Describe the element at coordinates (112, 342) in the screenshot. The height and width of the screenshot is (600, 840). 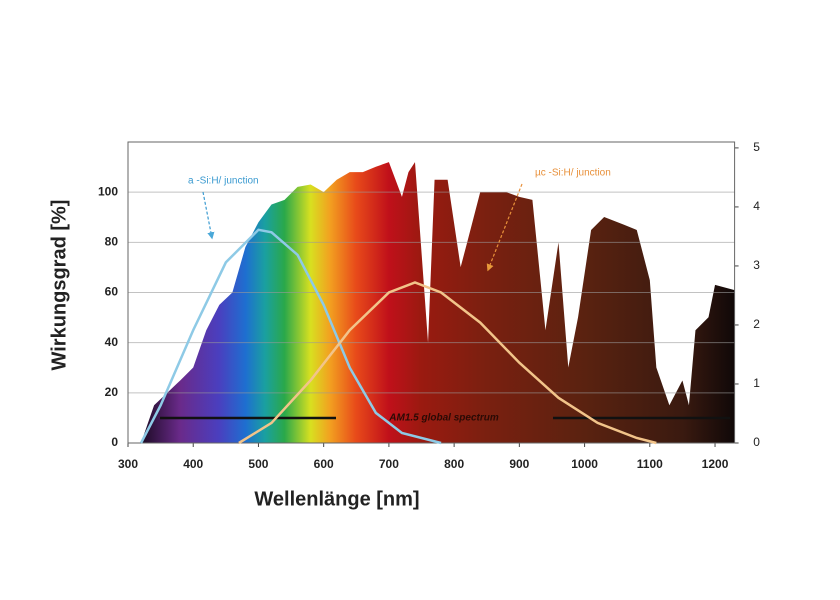
I see `y-tick-label: 40` at that location.